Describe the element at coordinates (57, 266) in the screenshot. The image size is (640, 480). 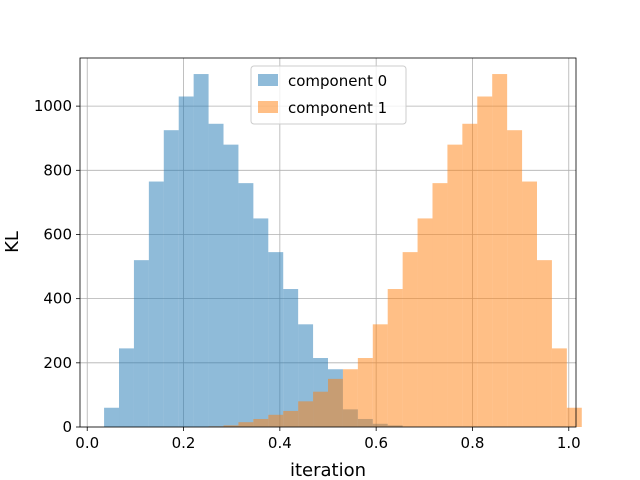
I see `y-axis-ticks: 0 200 400 600 800 1000` at that location.